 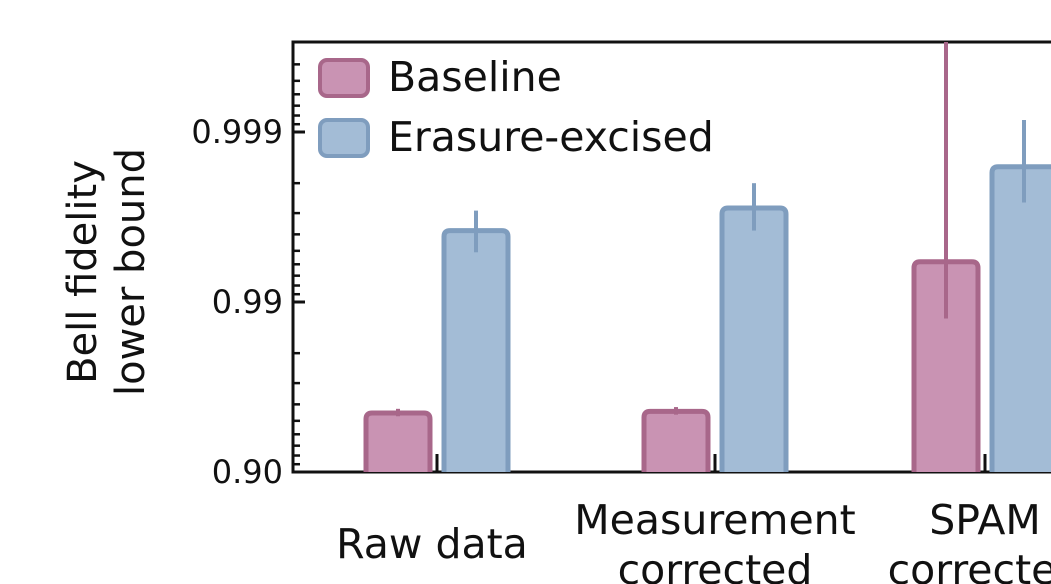 I want to click on y-axis-label-line1: Bell fidelity, so click(x=83, y=272).